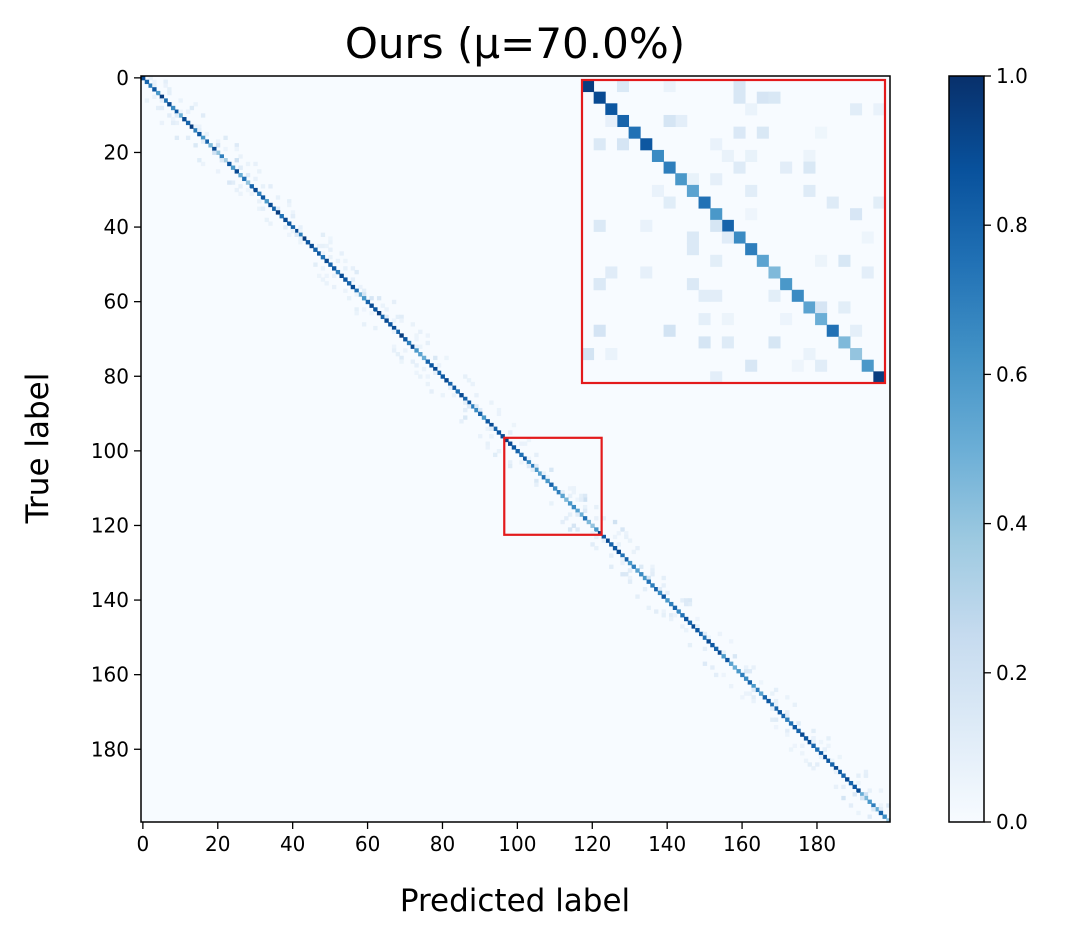 The width and height of the screenshot is (1068, 945). What do you see at coordinates (110, 451) in the screenshot?
I see `y-tick-label: 100` at bounding box center [110, 451].